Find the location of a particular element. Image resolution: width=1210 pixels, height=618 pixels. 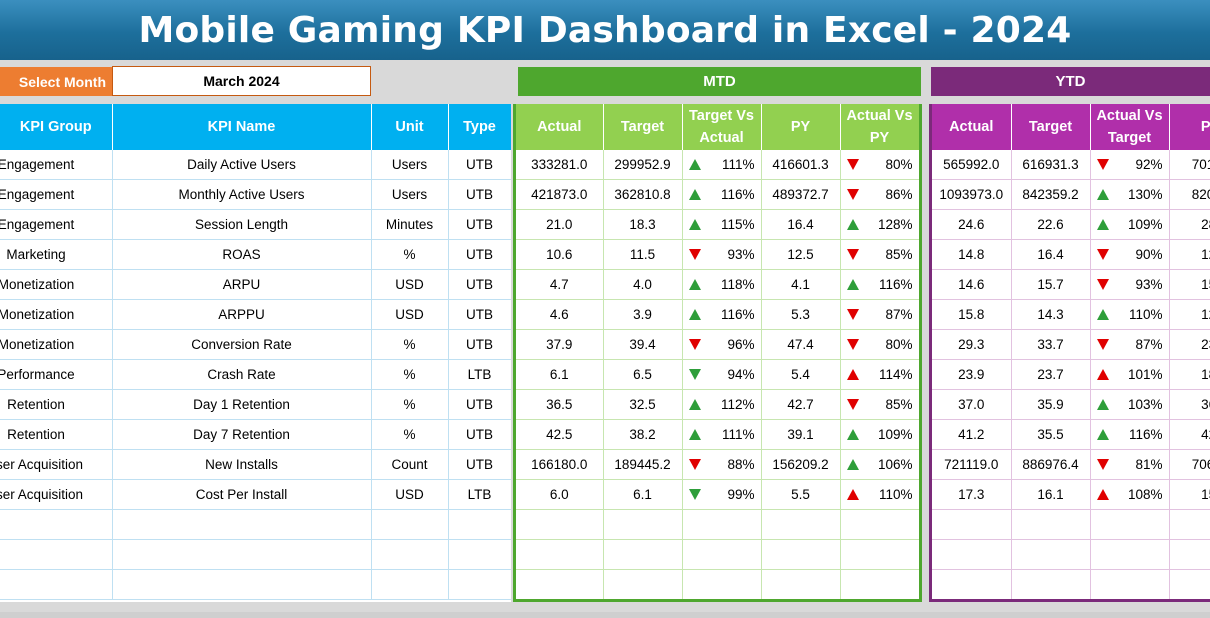

indicator-group: 109% is located at coordinates (1129, 224).